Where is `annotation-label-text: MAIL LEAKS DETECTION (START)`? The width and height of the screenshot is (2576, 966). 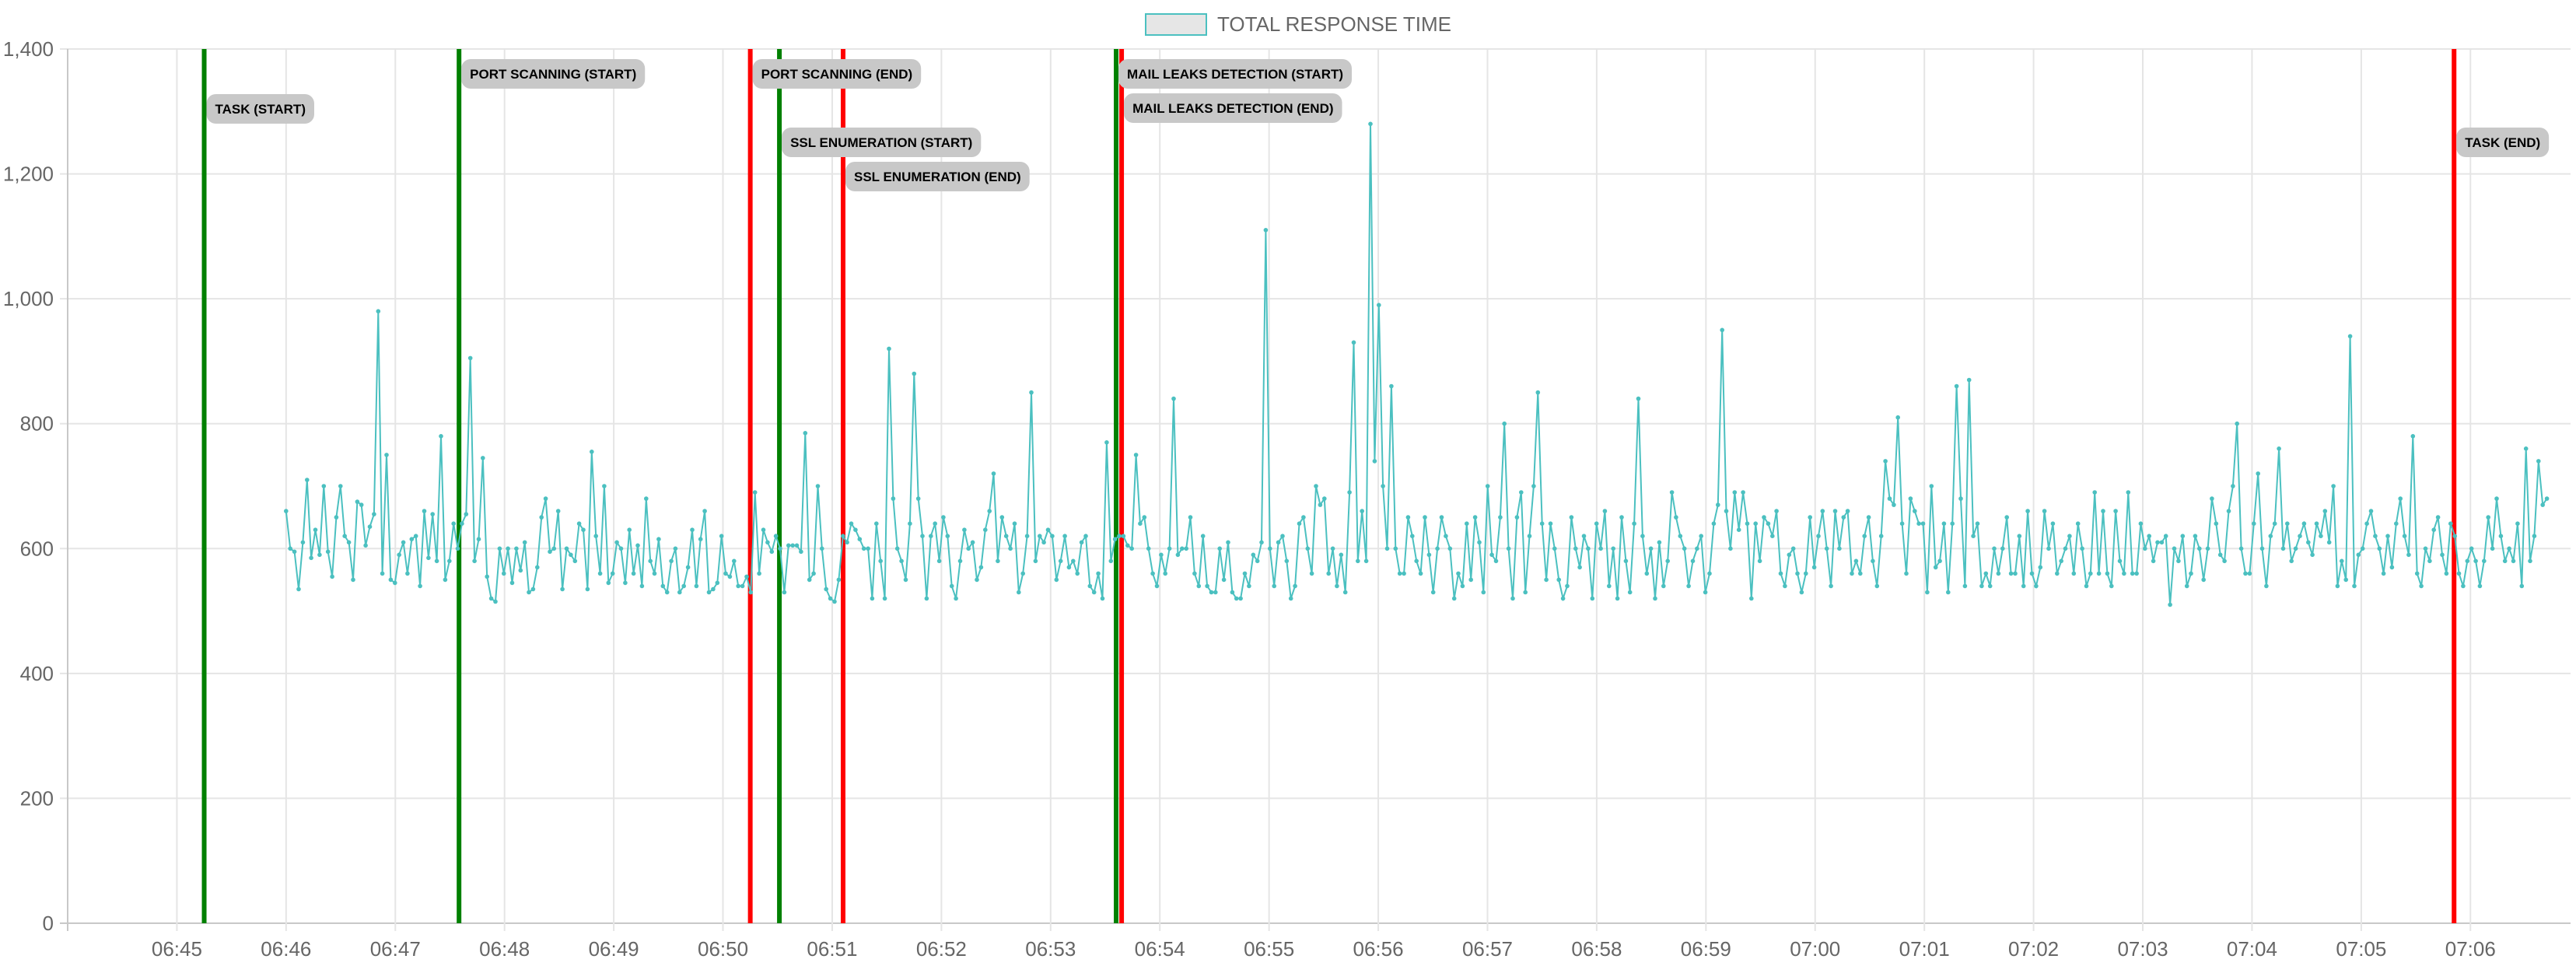
annotation-label-text: MAIL LEAKS DETECTION (START) is located at coordinates (1235, 74).